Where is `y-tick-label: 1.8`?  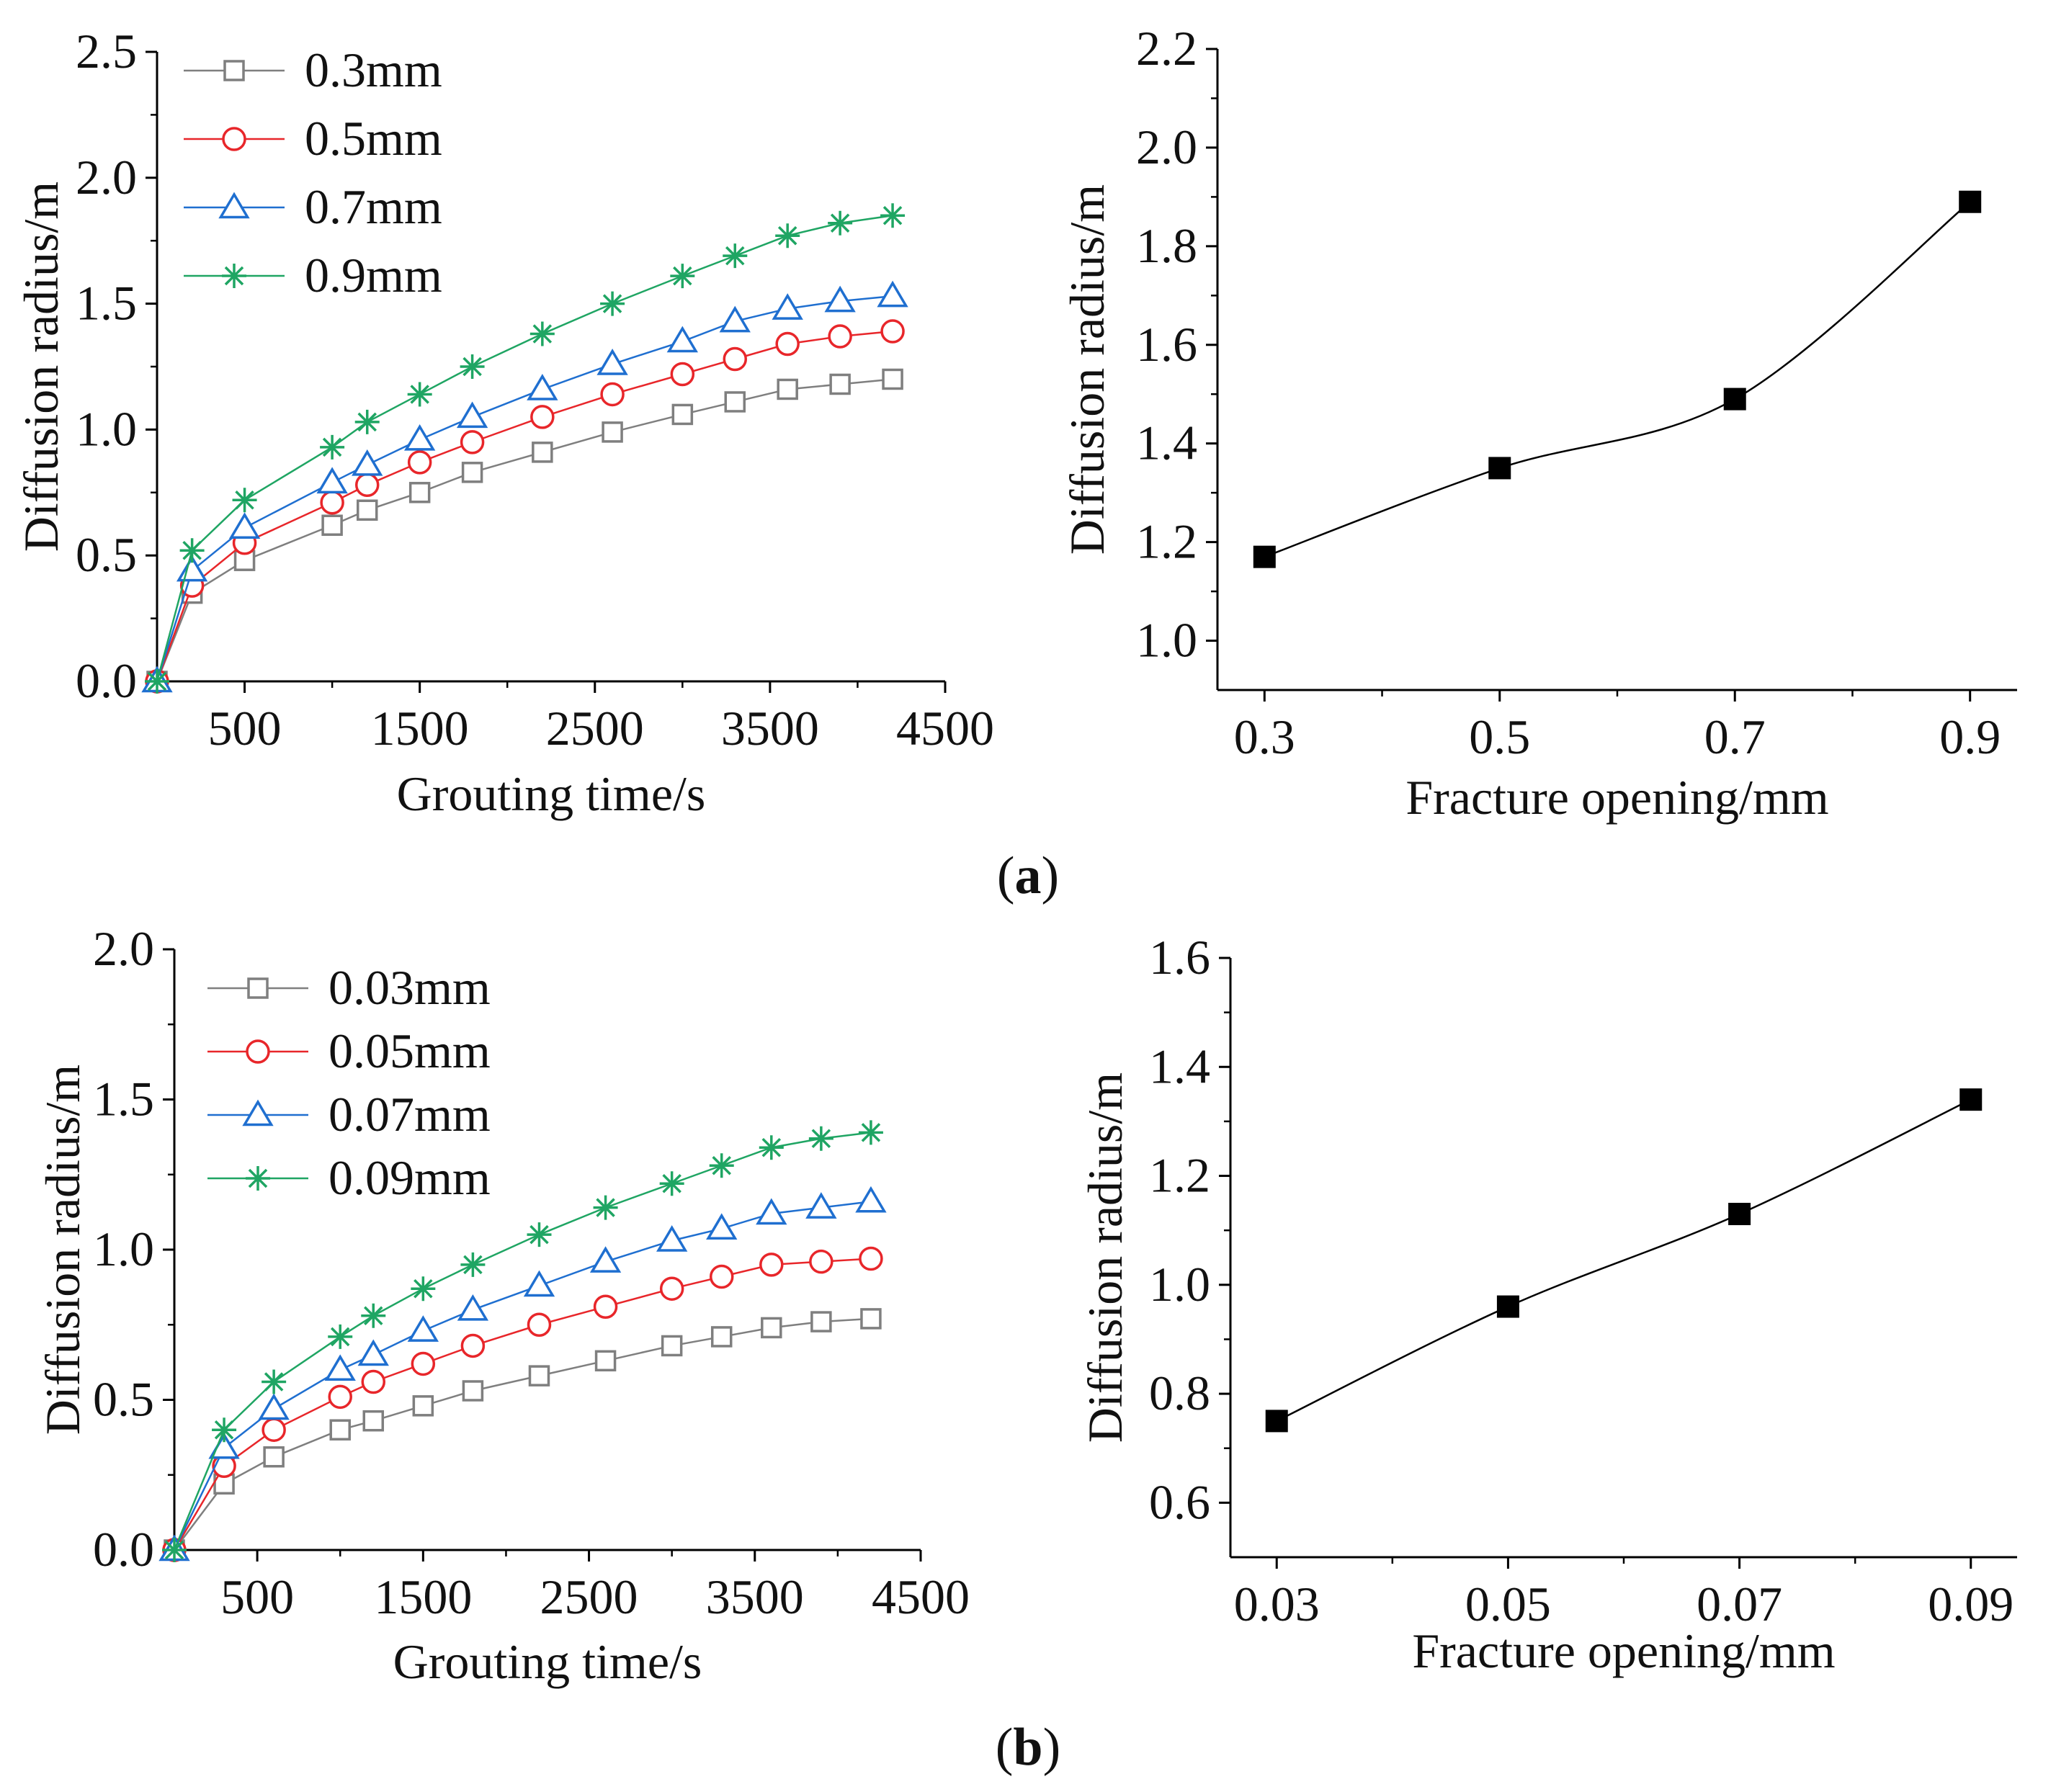
y-tick-label: 1.8 is located at coordinates (1166, 246).